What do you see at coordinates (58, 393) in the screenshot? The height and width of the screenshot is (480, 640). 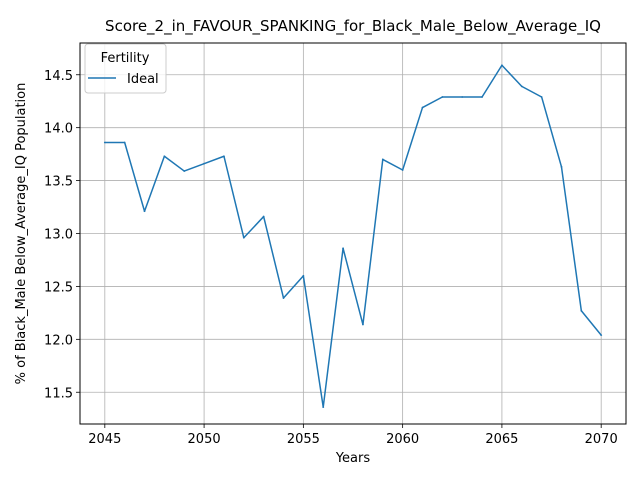 I see `y-tick-label: 11.5` at bounding box center [58, 393].